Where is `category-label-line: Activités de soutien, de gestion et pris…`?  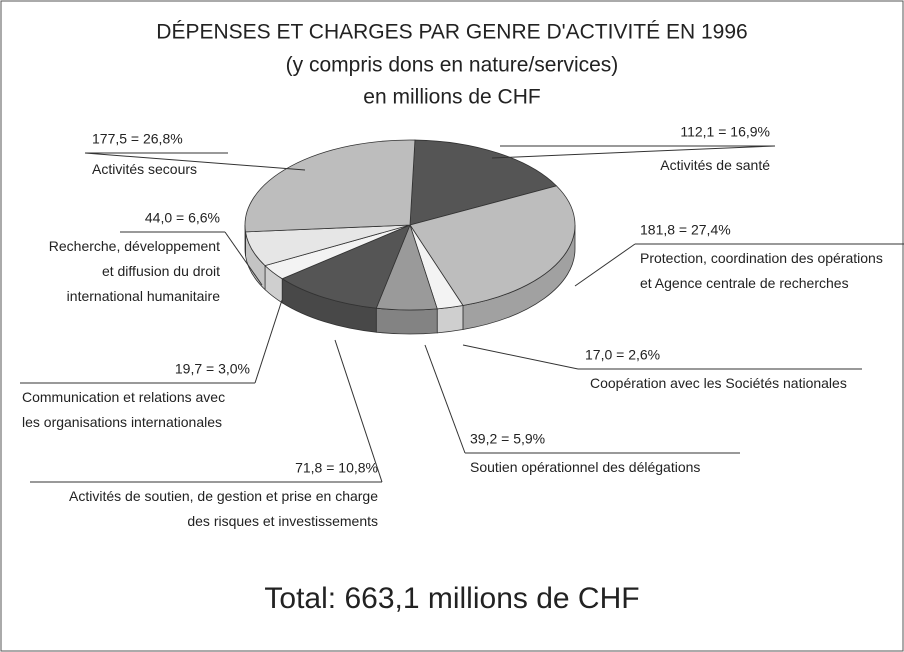 category-label-line: Activités de soutien, de gestion et pris… is located at coordinates (223, 496).